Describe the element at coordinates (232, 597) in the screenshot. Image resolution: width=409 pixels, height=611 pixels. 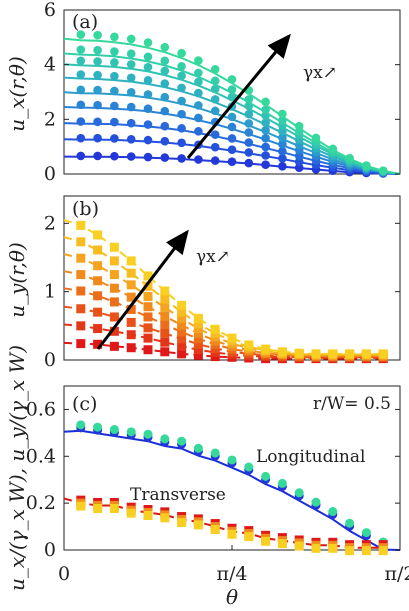
I see `panel-c-x-label: θ` at that location.